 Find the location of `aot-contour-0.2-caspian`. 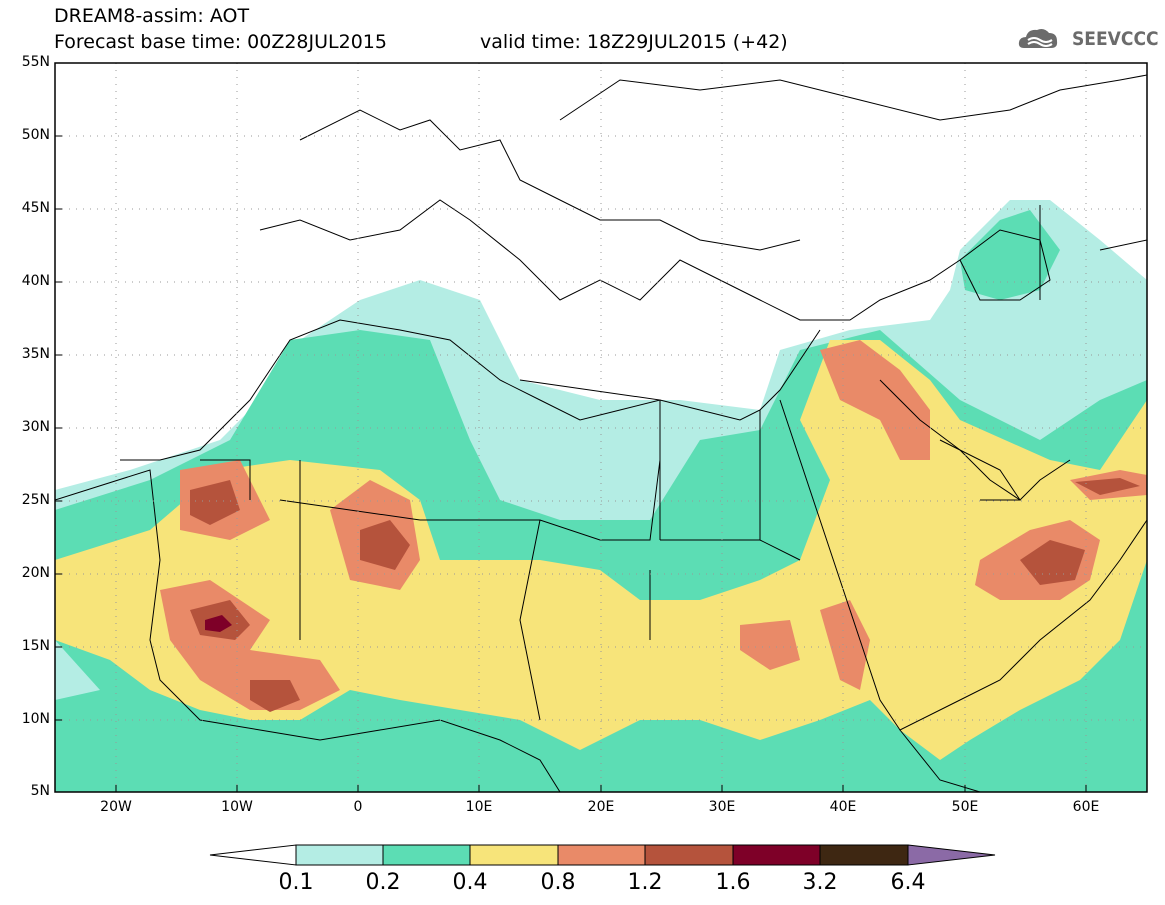

aot-contour-0.2-caspian is located at coordinates (1010, 255).